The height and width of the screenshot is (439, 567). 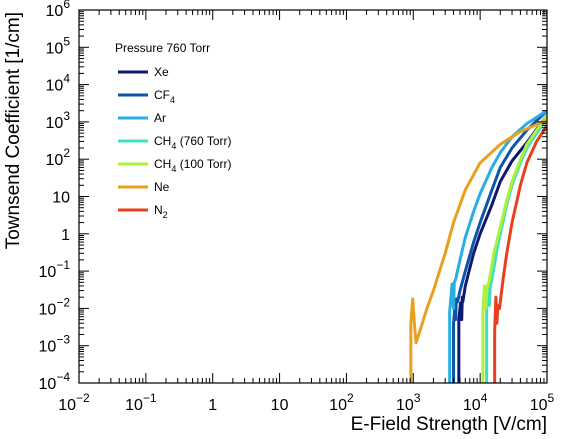 I want to click on legend-title: Pressure 760 Torr, so click(x=162, y=48).